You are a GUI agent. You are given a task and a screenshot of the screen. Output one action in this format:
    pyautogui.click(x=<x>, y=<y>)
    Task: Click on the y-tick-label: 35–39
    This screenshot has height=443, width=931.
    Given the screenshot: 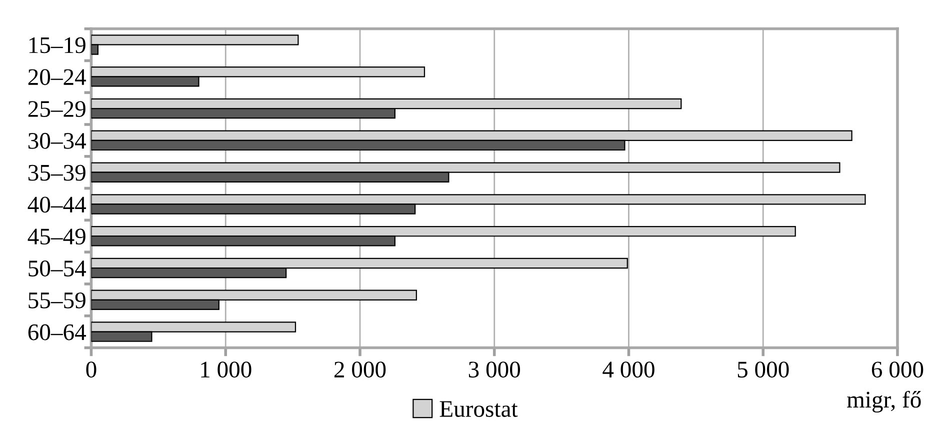 What is the action you would take?
    pyautogui.click(x=57, y=172)
    